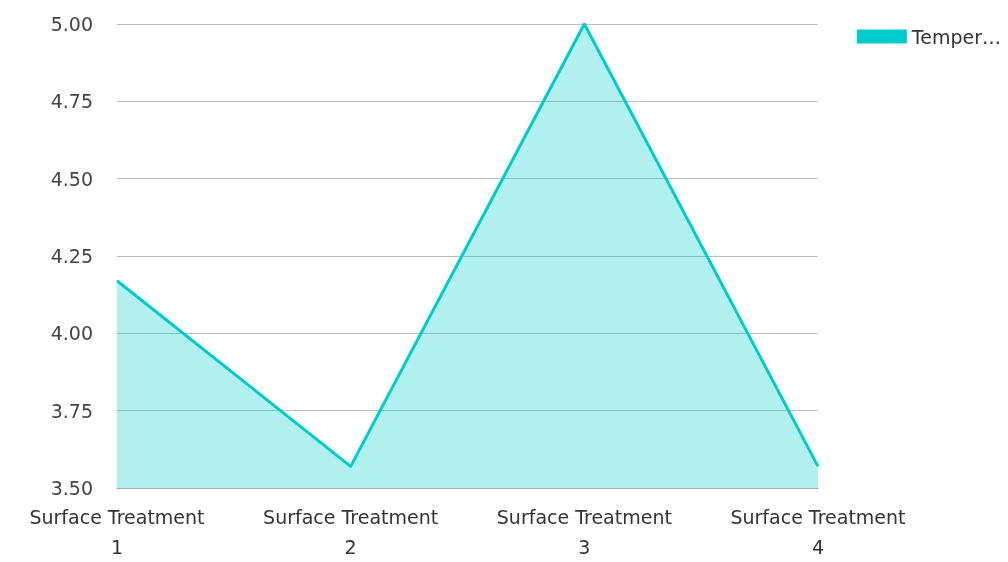 Image resolution: width=1008 pixels, height=562 pixels. What do you see at coordinates (584, 532) in the screenshot?
I see `x-tick-label: Surface Treatment 3` at bounding box center [584, 532].